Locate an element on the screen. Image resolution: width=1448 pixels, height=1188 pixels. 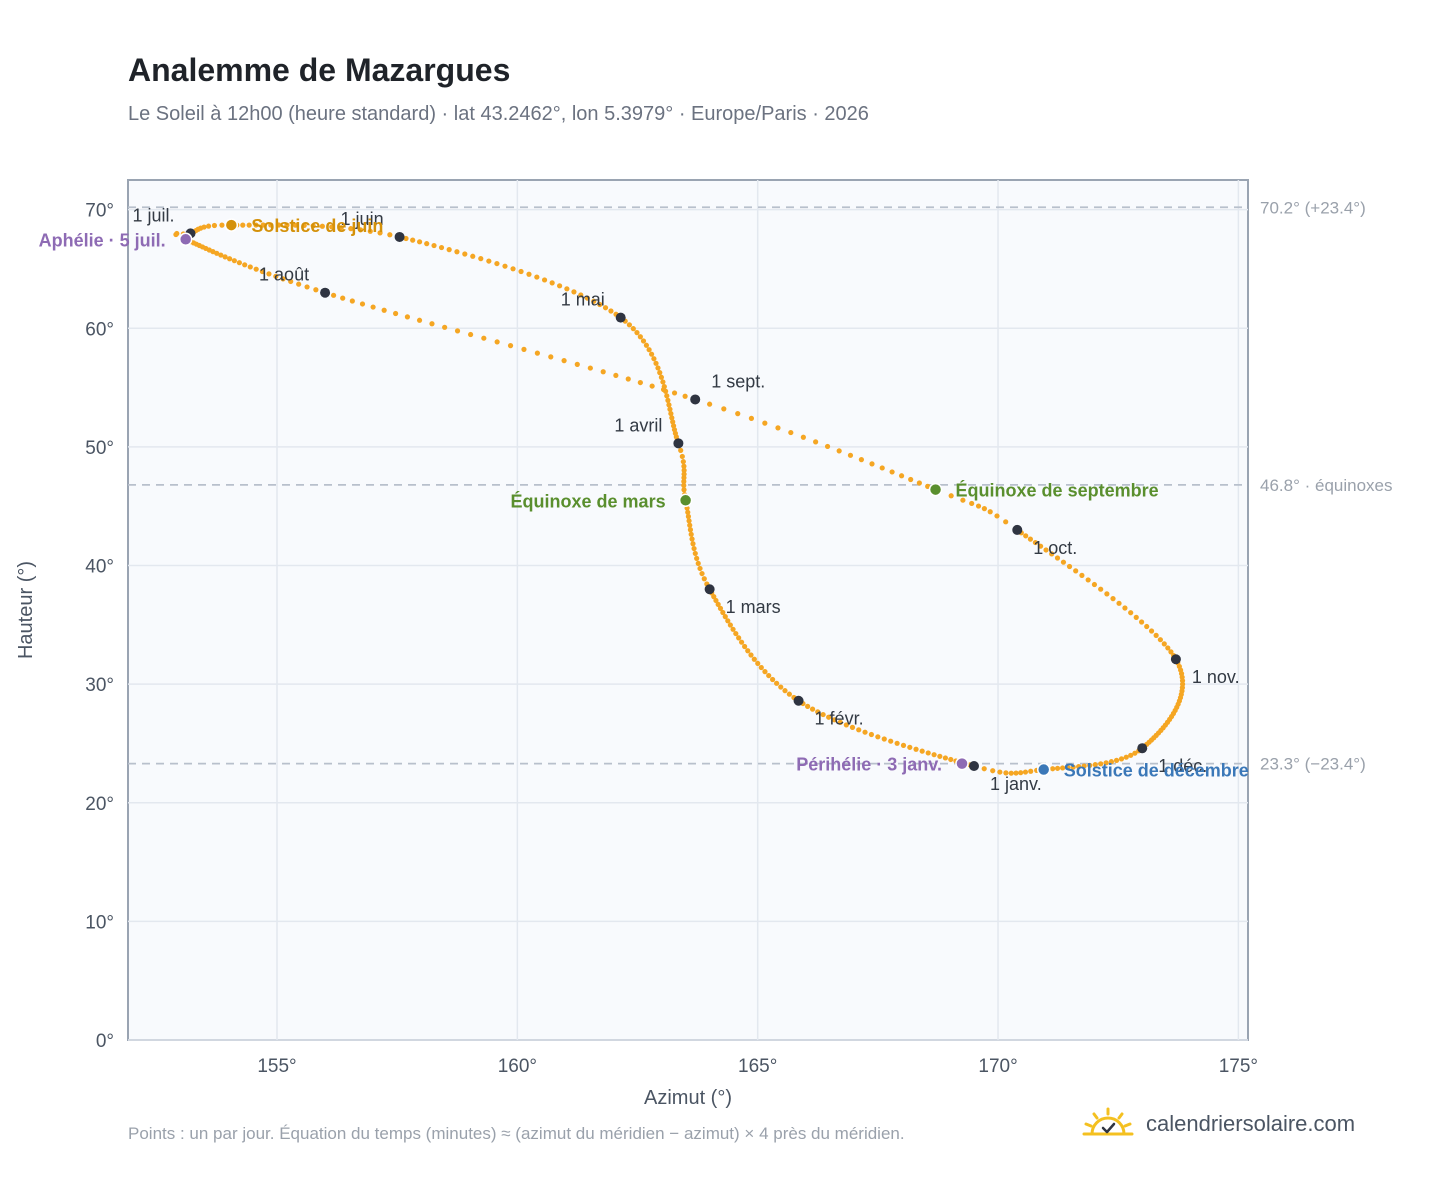
month-label: 1 août is located at coordinates (284, 275).